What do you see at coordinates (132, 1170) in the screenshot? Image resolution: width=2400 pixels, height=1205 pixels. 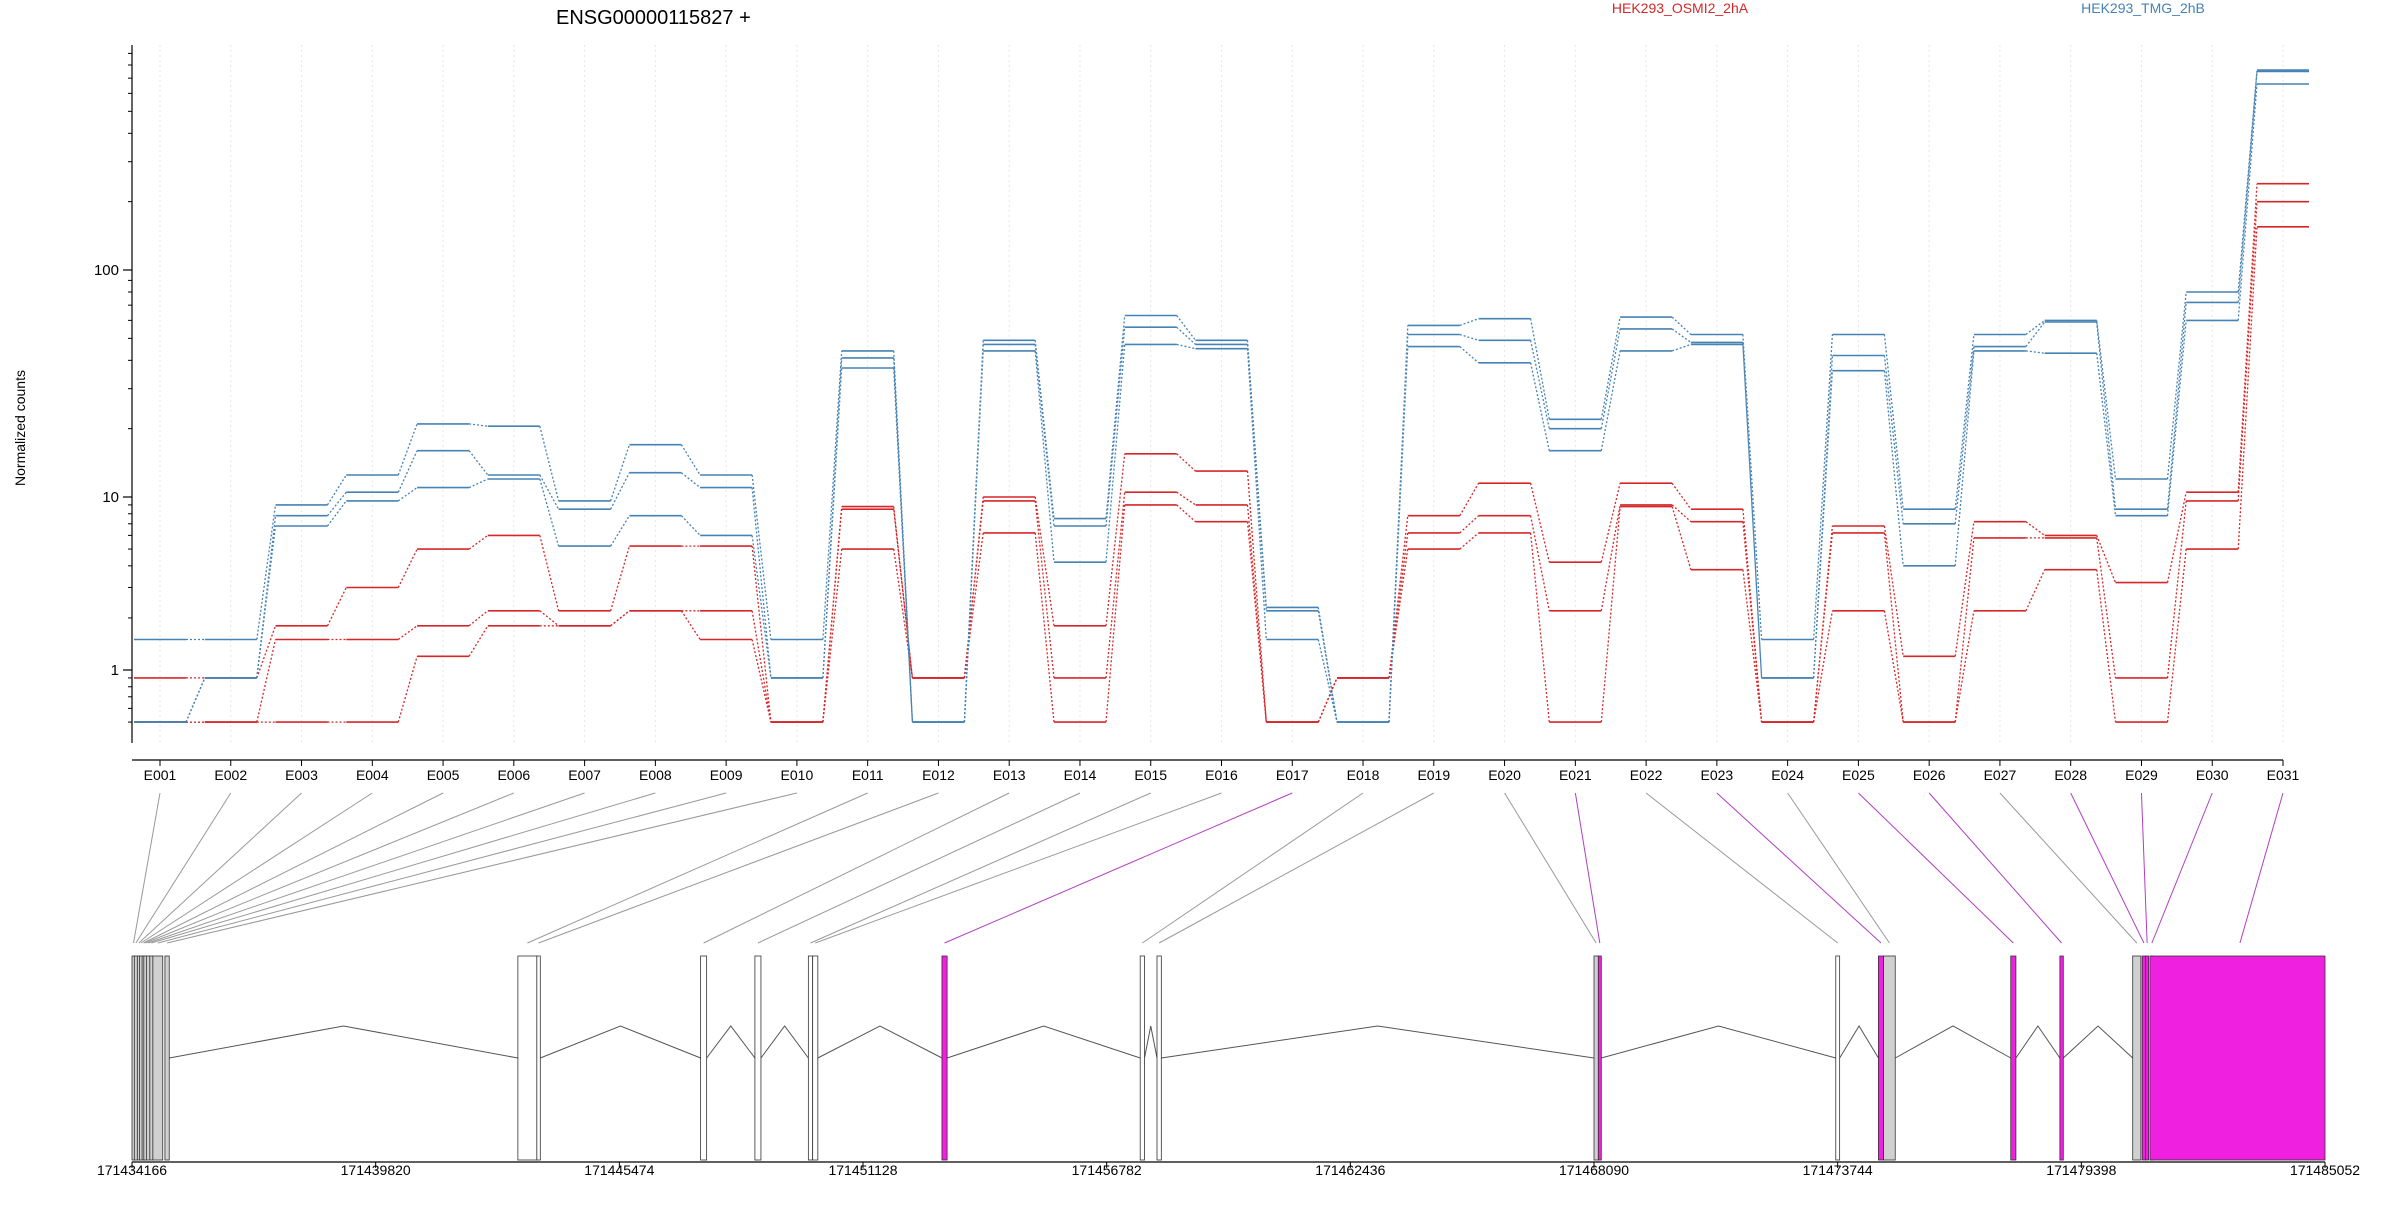 I see `genomic-tick-label: 171434166` at bounding box center [132, 1170].